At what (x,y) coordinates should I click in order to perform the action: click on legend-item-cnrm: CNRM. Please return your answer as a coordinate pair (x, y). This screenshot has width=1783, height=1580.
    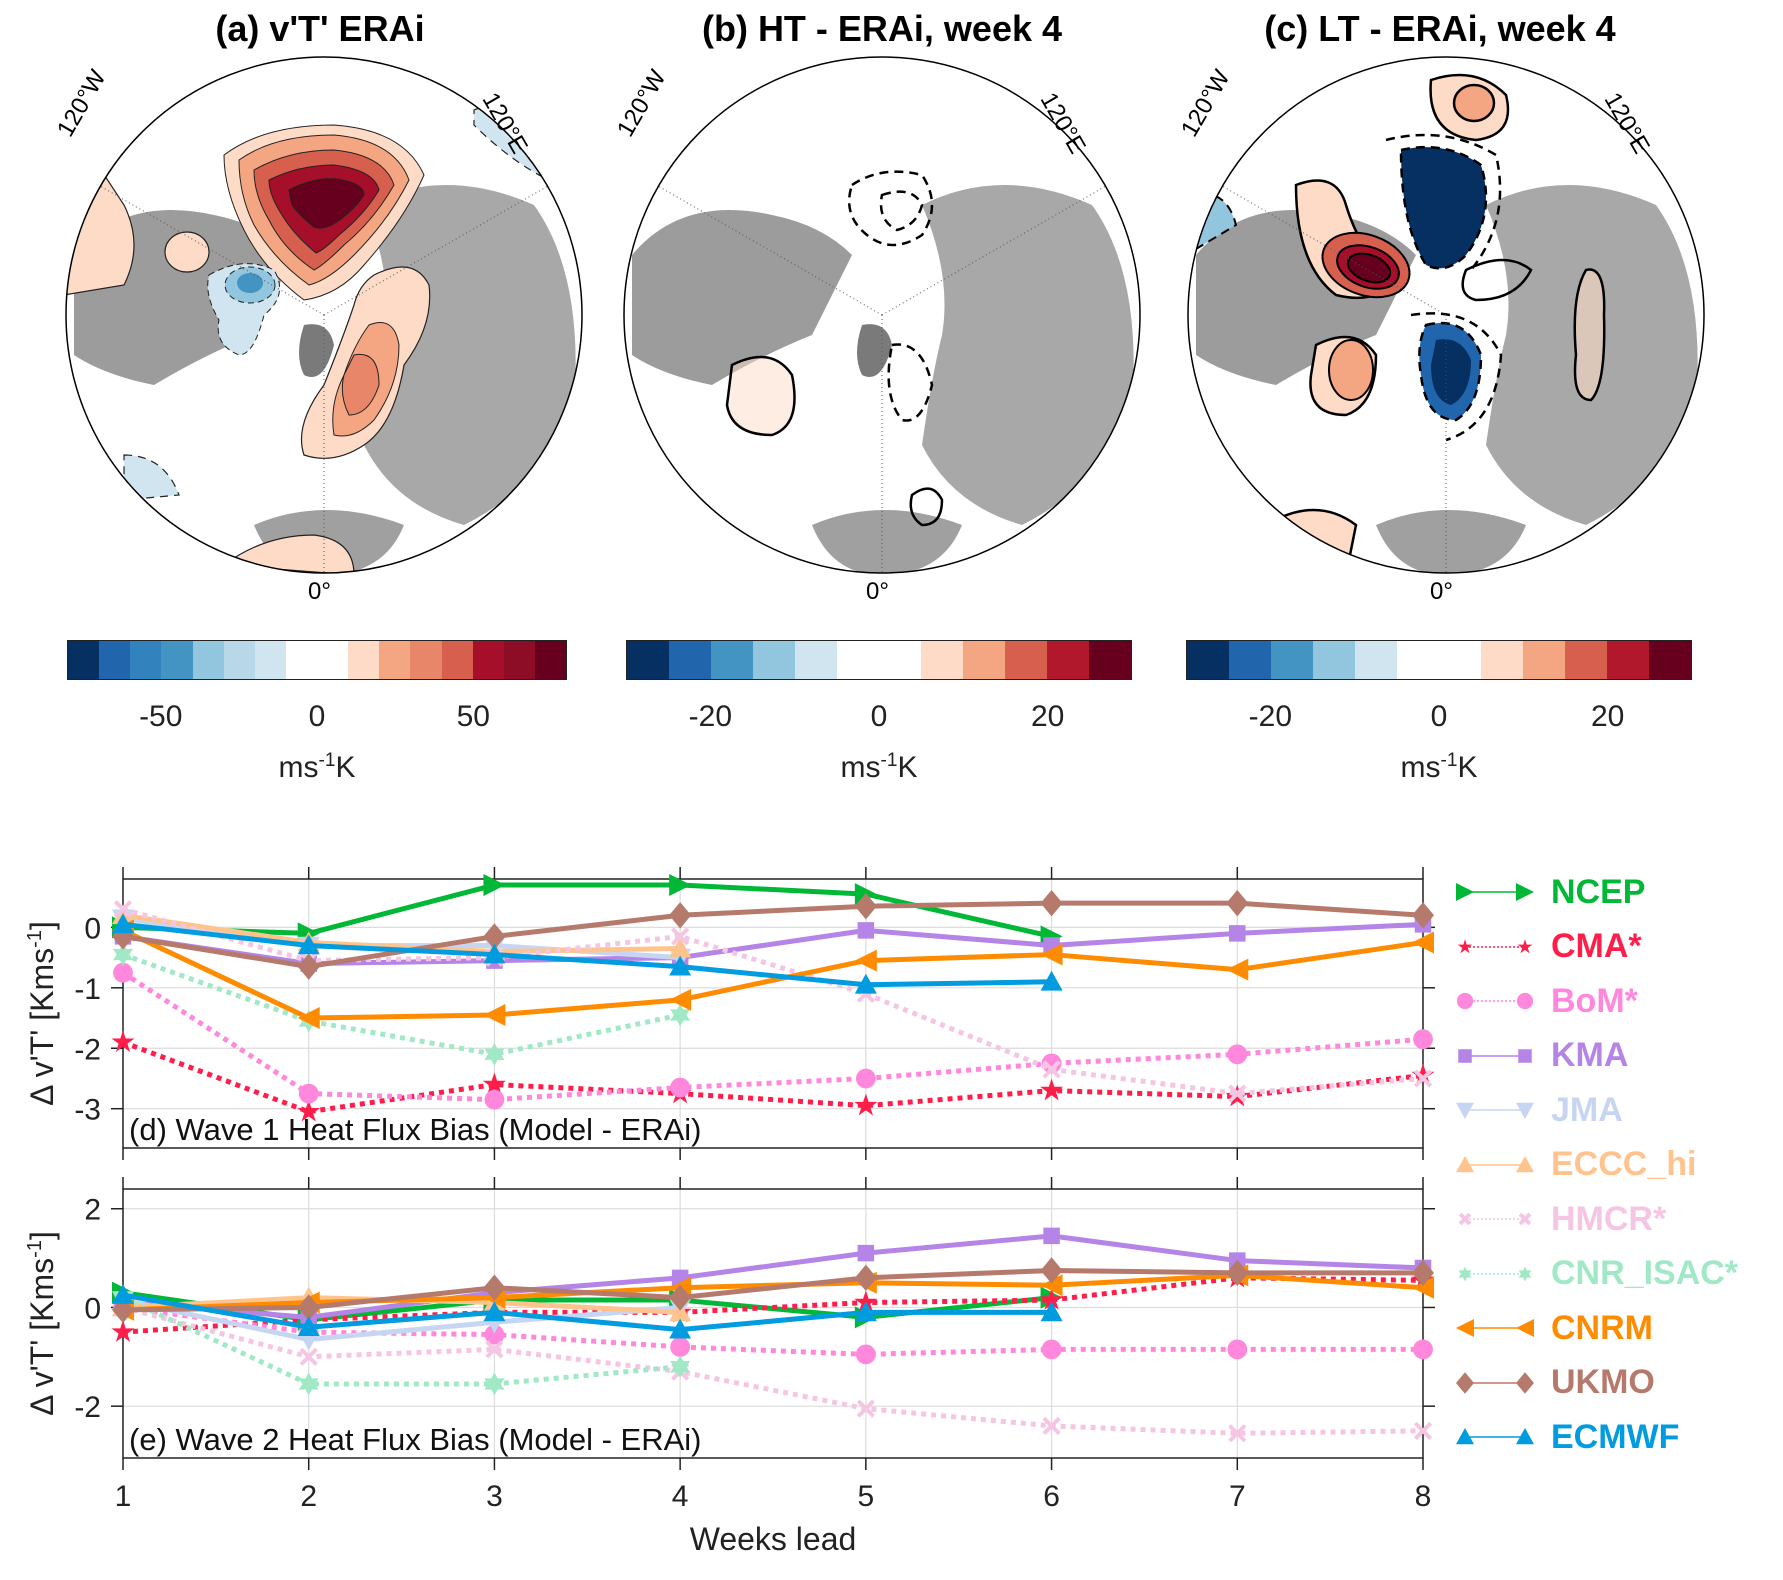
    Looking at the image, I should click on (1596, 1328).